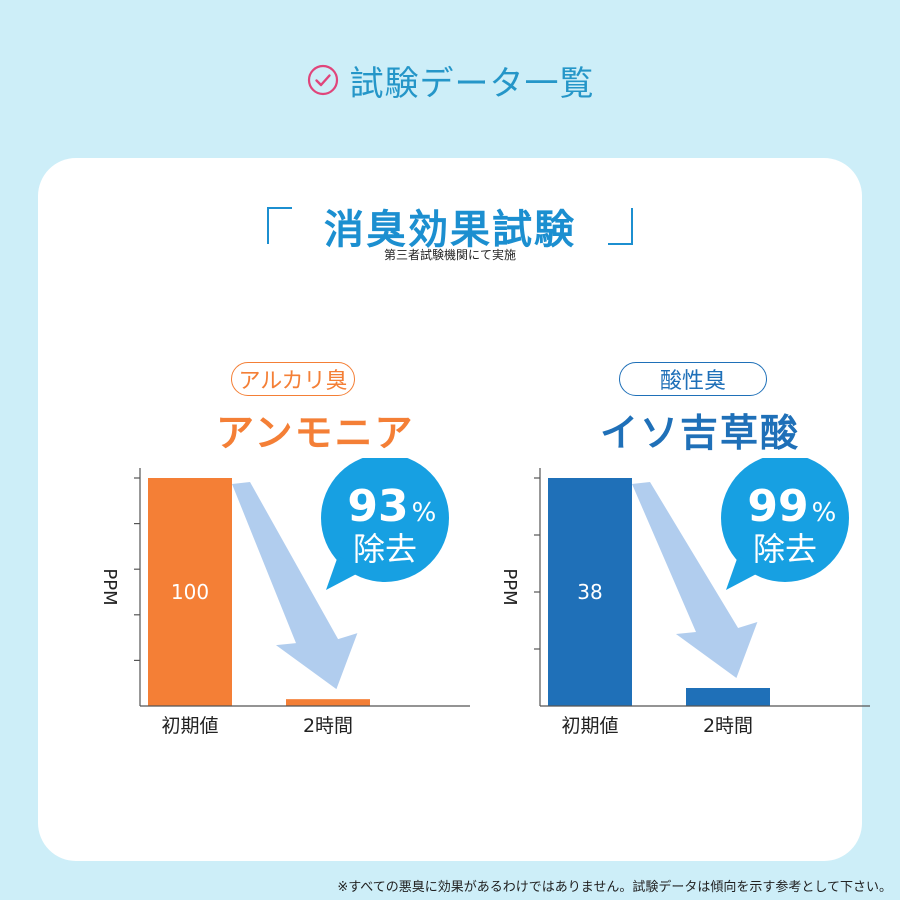  I want to click on card-title: 消臭効果試験, so click(450, 230).